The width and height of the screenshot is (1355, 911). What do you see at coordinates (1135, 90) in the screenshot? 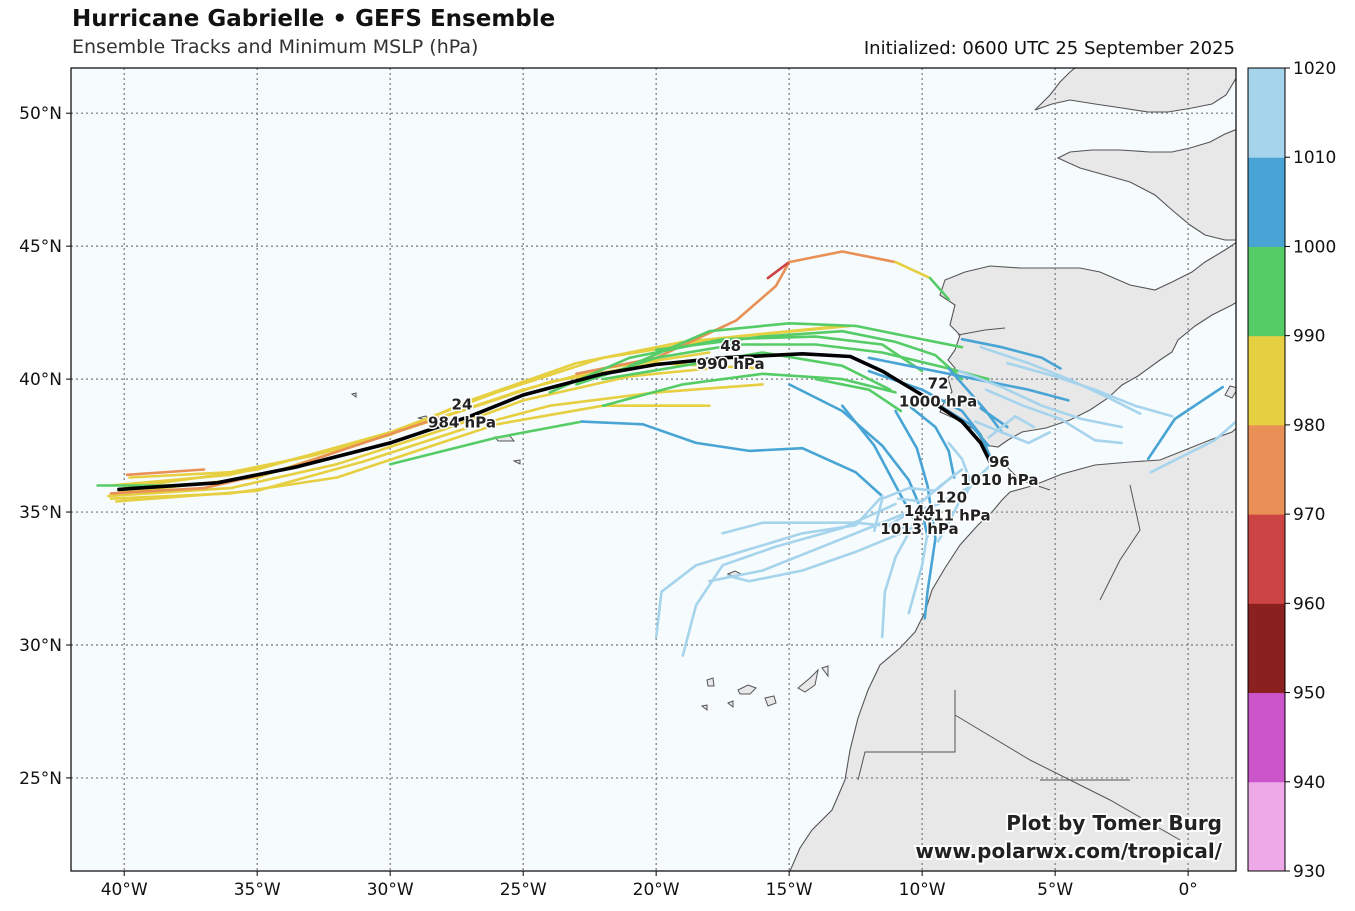
I see `land-britain` at bounding box center [1135, 90].